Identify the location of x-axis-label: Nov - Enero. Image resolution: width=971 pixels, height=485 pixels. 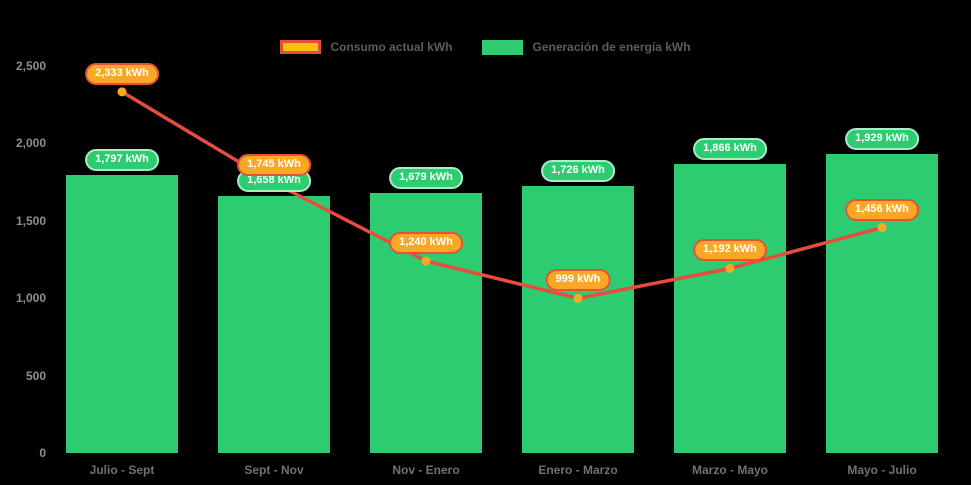
(426, 470).